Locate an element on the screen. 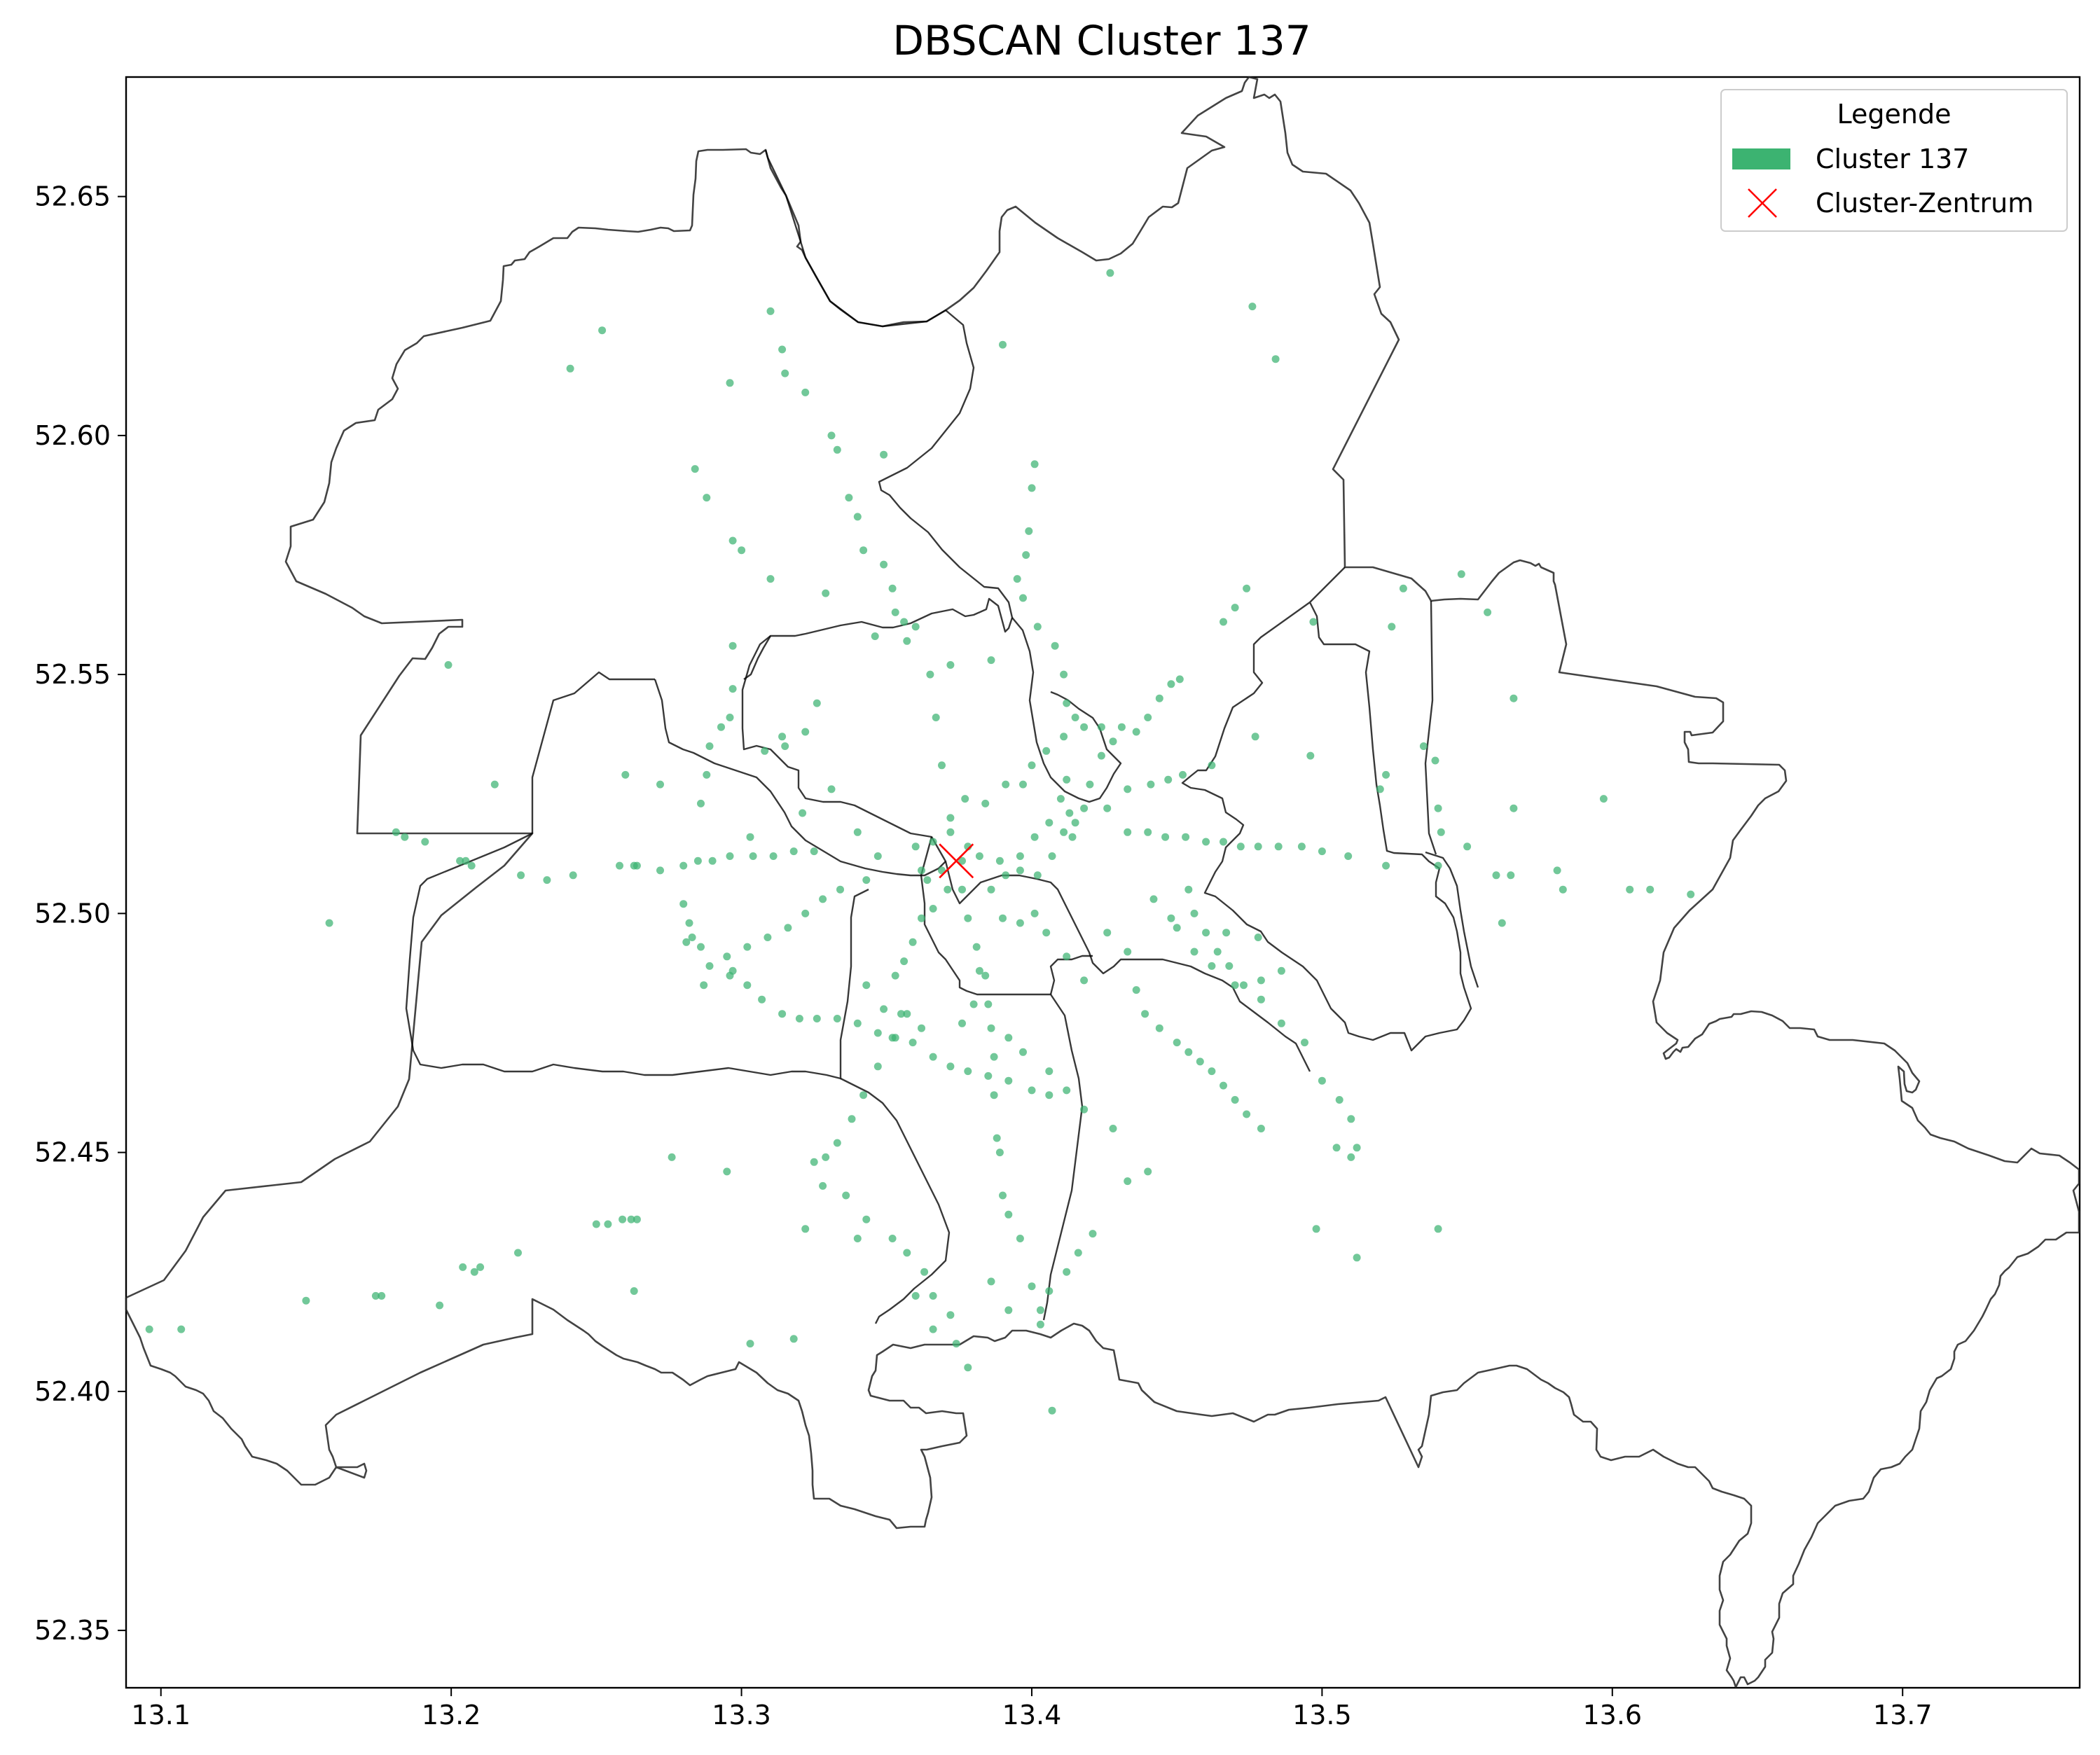 The width and height of the screenshot is (2100, 1755). district-line-pankow is located at coordinates (1066, 710).